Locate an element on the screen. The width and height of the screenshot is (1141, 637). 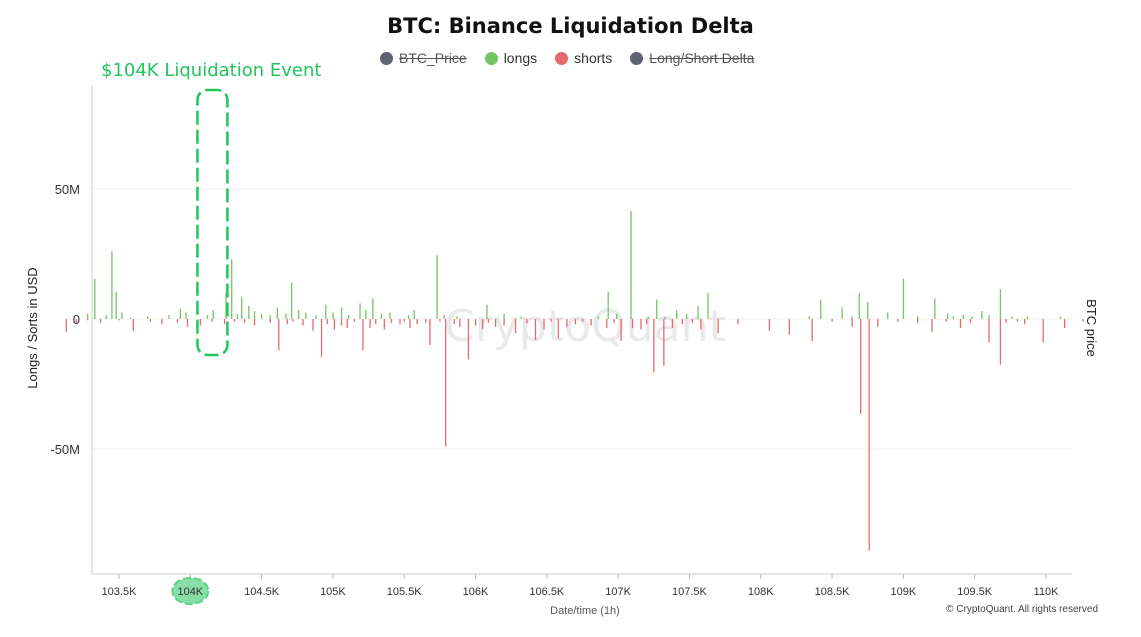
legend-item-longs: longs is located at coordinates (511, 58).